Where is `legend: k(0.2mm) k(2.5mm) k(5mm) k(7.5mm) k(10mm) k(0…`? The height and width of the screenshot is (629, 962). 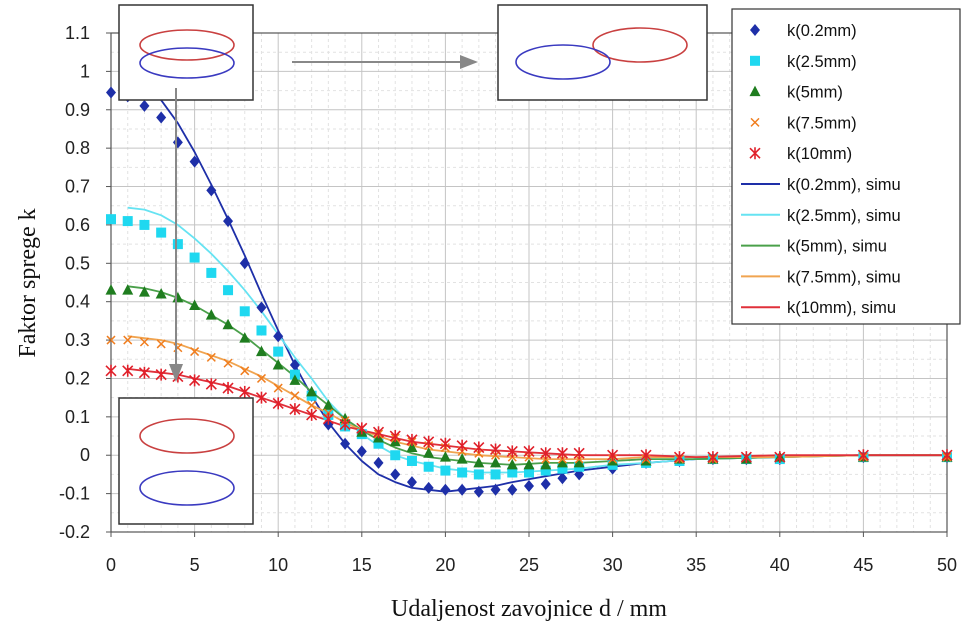
legend: k(0.2mm) k(2.5mm) k(5mm) k(7.5mm) k(10mm) k(0… is located at coordinates (846, 166).